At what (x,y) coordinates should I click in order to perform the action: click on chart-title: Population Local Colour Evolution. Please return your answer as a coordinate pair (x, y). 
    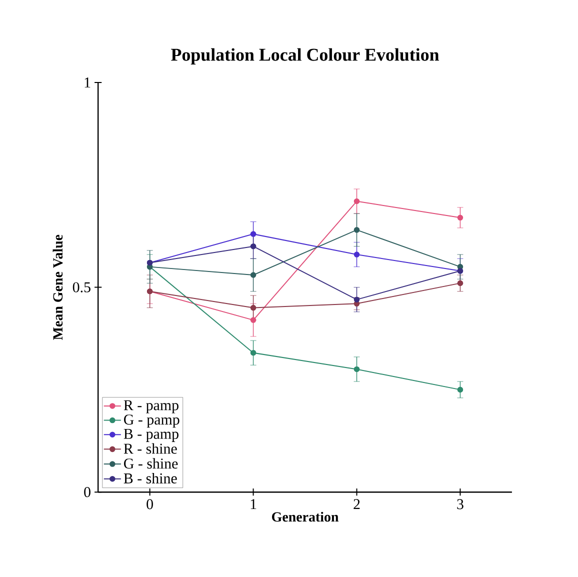
    Looking at the image, I should click on (305, 56).